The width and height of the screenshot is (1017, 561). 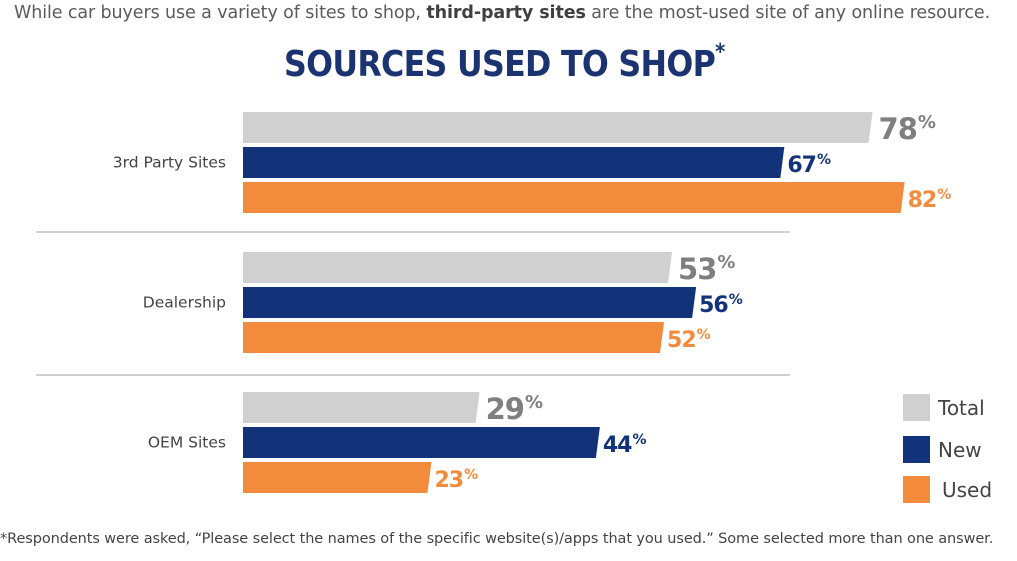 What do you see at coordinates (169, 163) in the screenshot?
I see `category-label: 3rd Party Sites` at bounding box center [169, 163].